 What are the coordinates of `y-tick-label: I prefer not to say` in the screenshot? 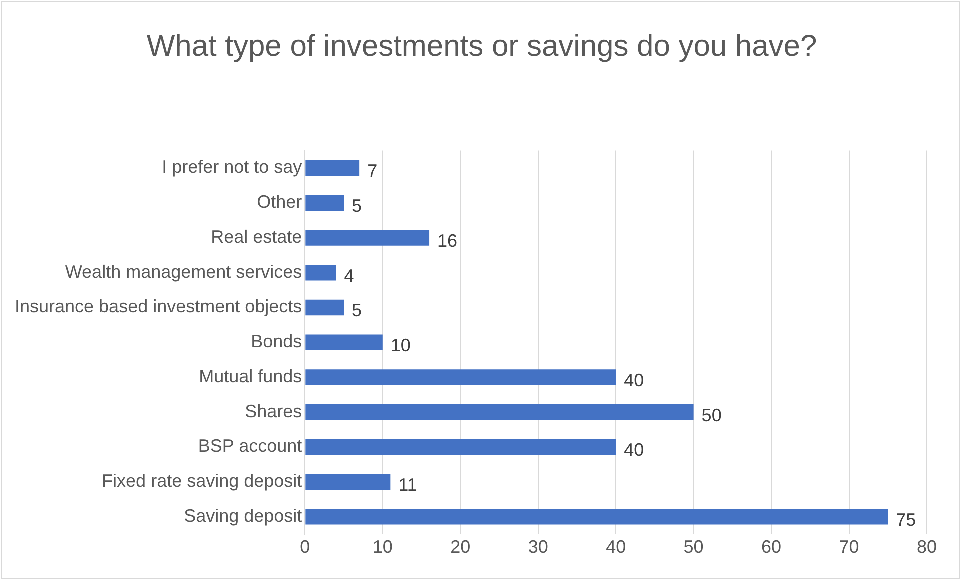 It's located at (232, 167).